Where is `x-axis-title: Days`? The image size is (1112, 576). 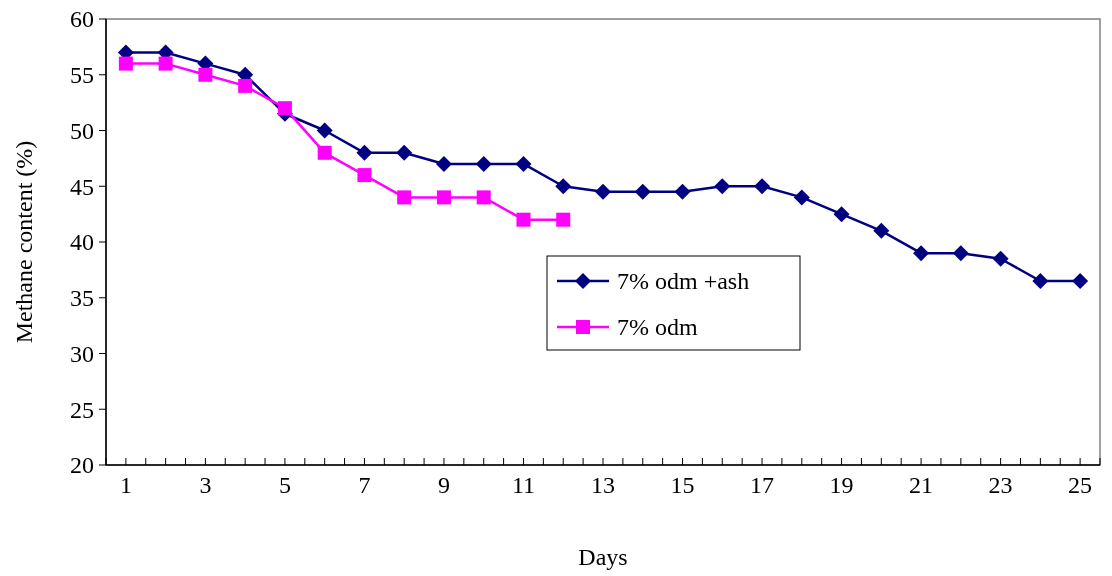
x-axis-title: Days is located at coordinates (603, 557).